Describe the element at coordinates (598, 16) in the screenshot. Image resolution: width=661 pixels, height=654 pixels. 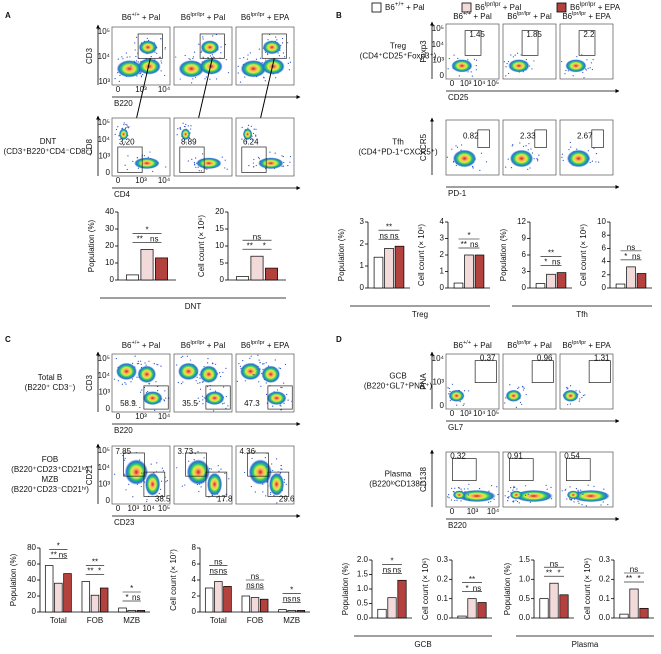
I see `group-rest: + EPA` at that location.